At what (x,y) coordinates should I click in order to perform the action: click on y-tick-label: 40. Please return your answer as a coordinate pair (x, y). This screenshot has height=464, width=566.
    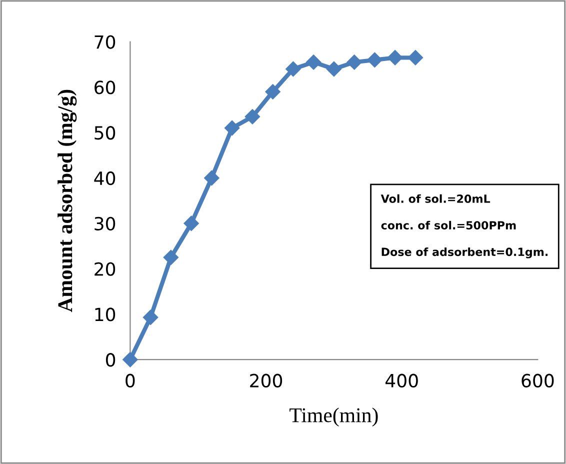
    Looking at the image, I should click on (105, 178).